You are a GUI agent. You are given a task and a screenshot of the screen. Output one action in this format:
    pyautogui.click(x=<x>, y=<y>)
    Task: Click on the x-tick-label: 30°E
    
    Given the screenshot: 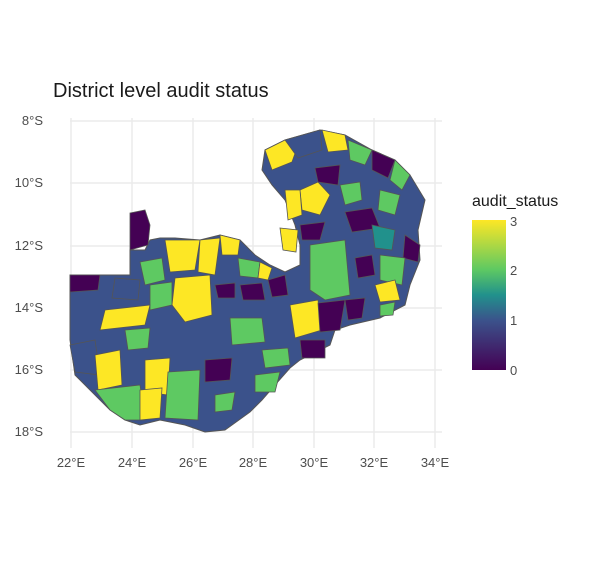 What is the action you would take?
    pyautogui.click(x=314, y=462)
    